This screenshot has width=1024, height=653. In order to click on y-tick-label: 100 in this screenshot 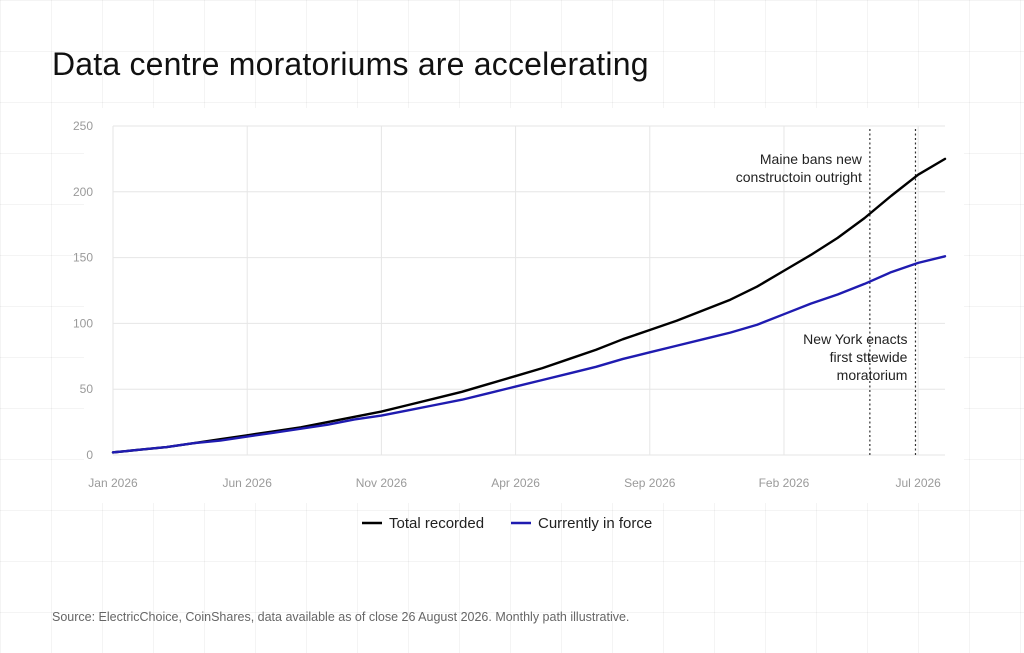, I will do `click(83, 323)`.